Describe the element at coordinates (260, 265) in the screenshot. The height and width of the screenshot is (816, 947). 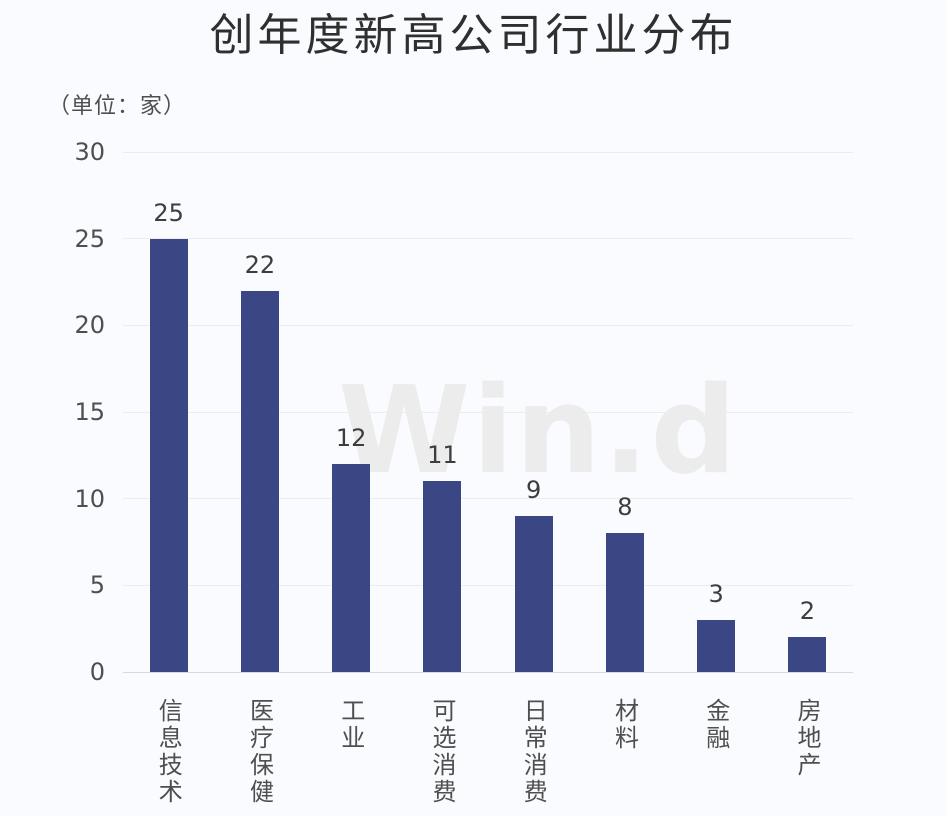
I see `bar-value-label: 22` at that location.